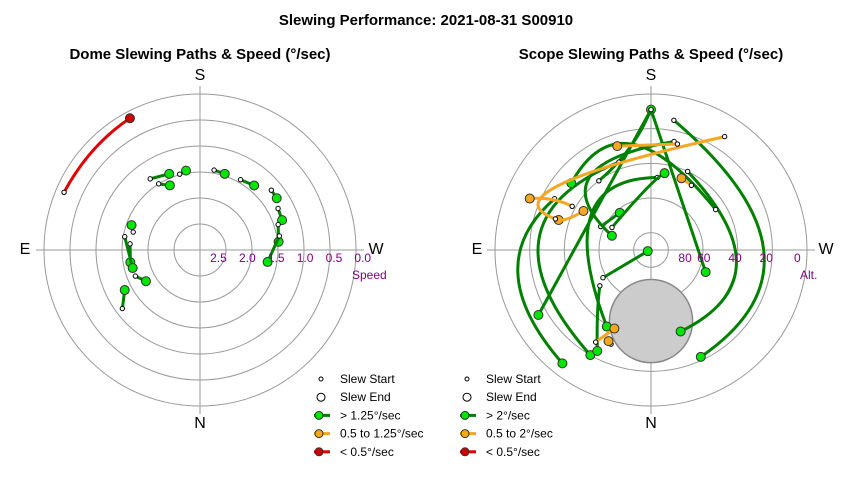 The image size is (850, 480). I want to click on dome-radial-tick: 0.5, so click(334, 258).